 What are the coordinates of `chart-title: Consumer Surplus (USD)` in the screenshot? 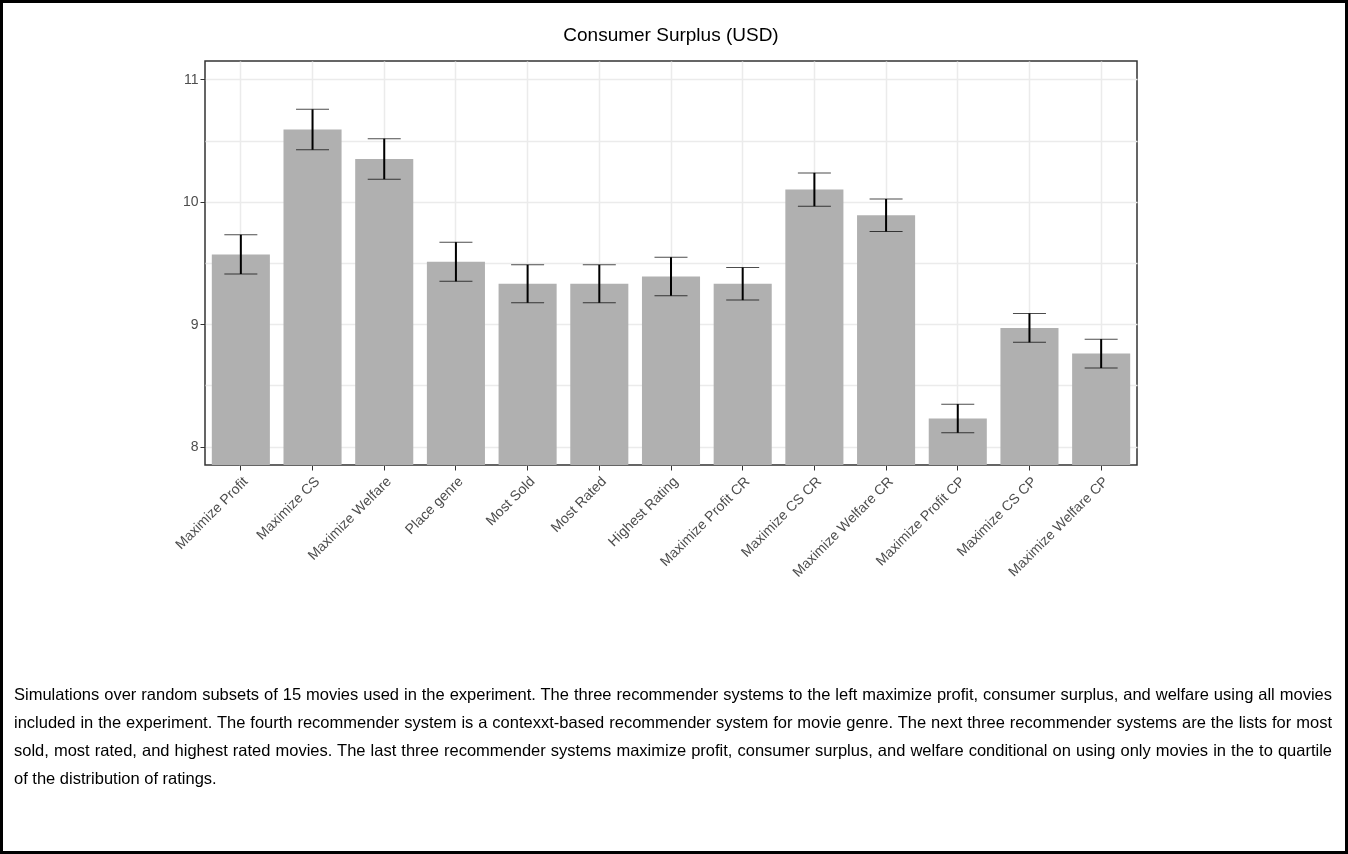 It's located at (671, 34).